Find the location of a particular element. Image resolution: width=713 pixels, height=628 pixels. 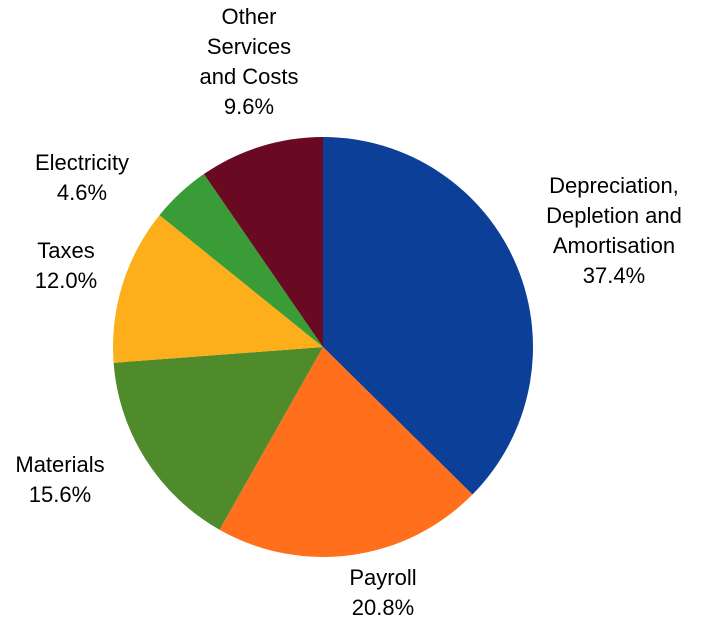

slice-value-label: 9.6% is located at coordinates (249, 106).